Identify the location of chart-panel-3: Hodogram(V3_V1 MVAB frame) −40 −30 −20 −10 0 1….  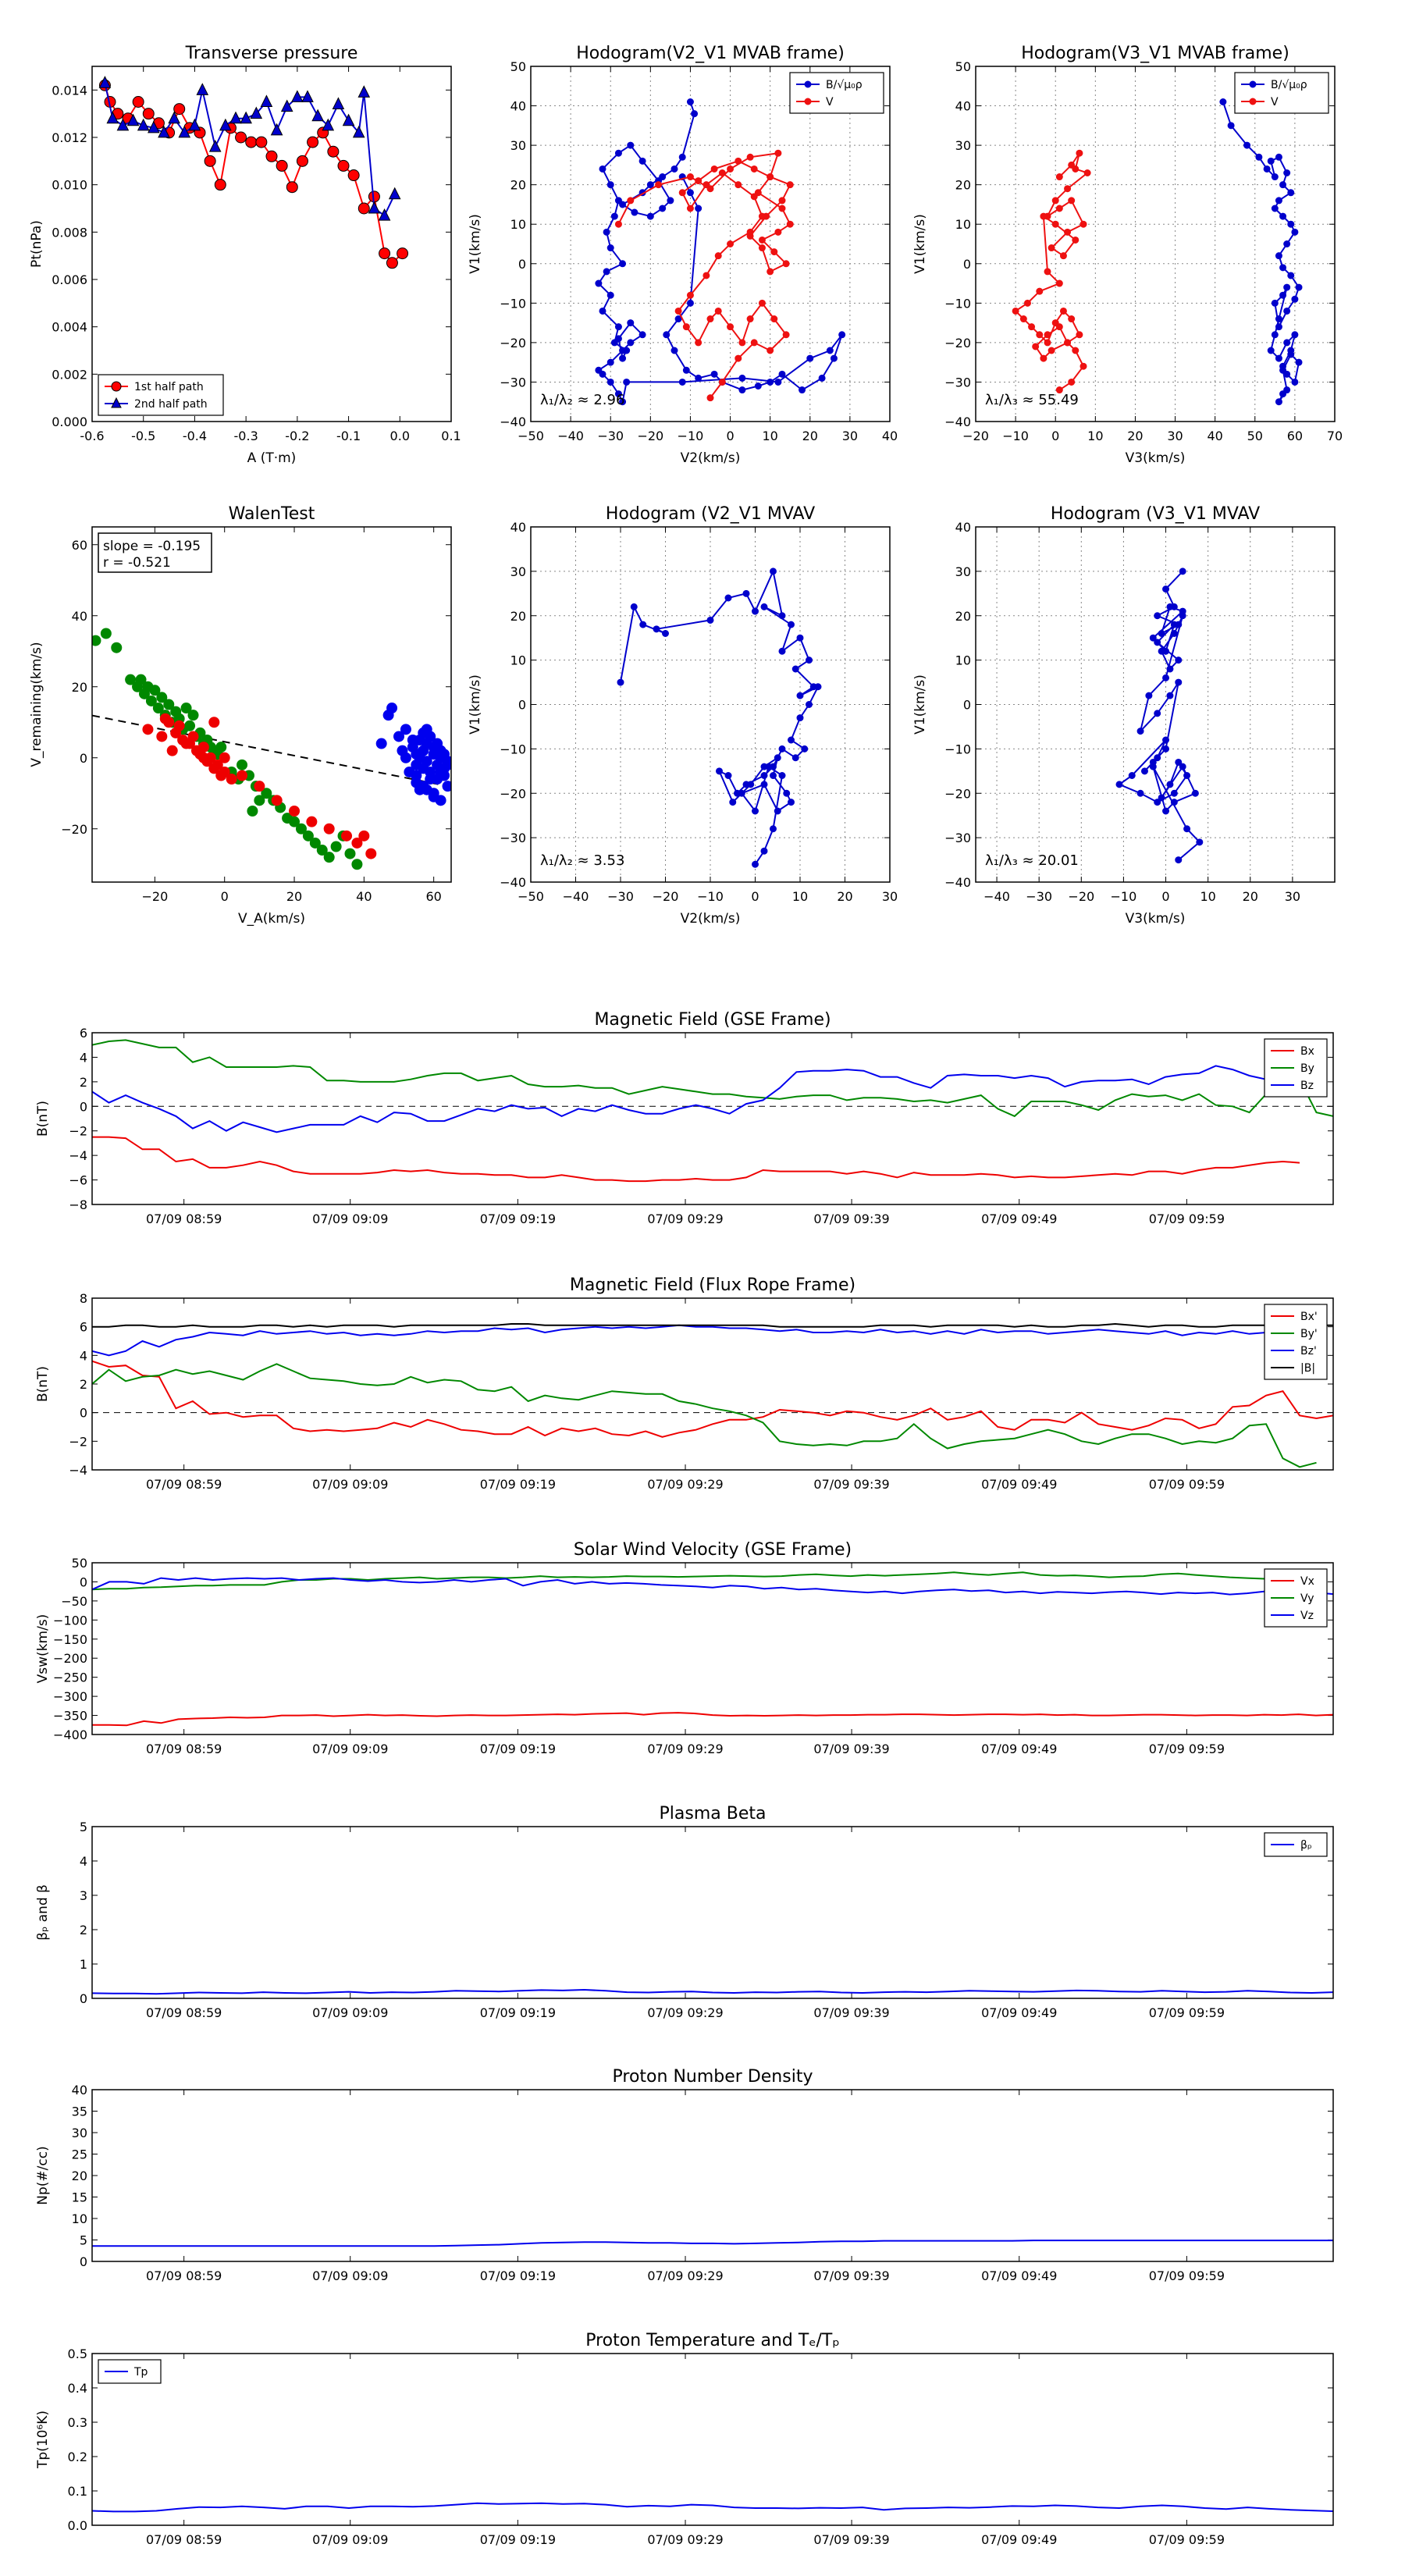
(1128, 255).